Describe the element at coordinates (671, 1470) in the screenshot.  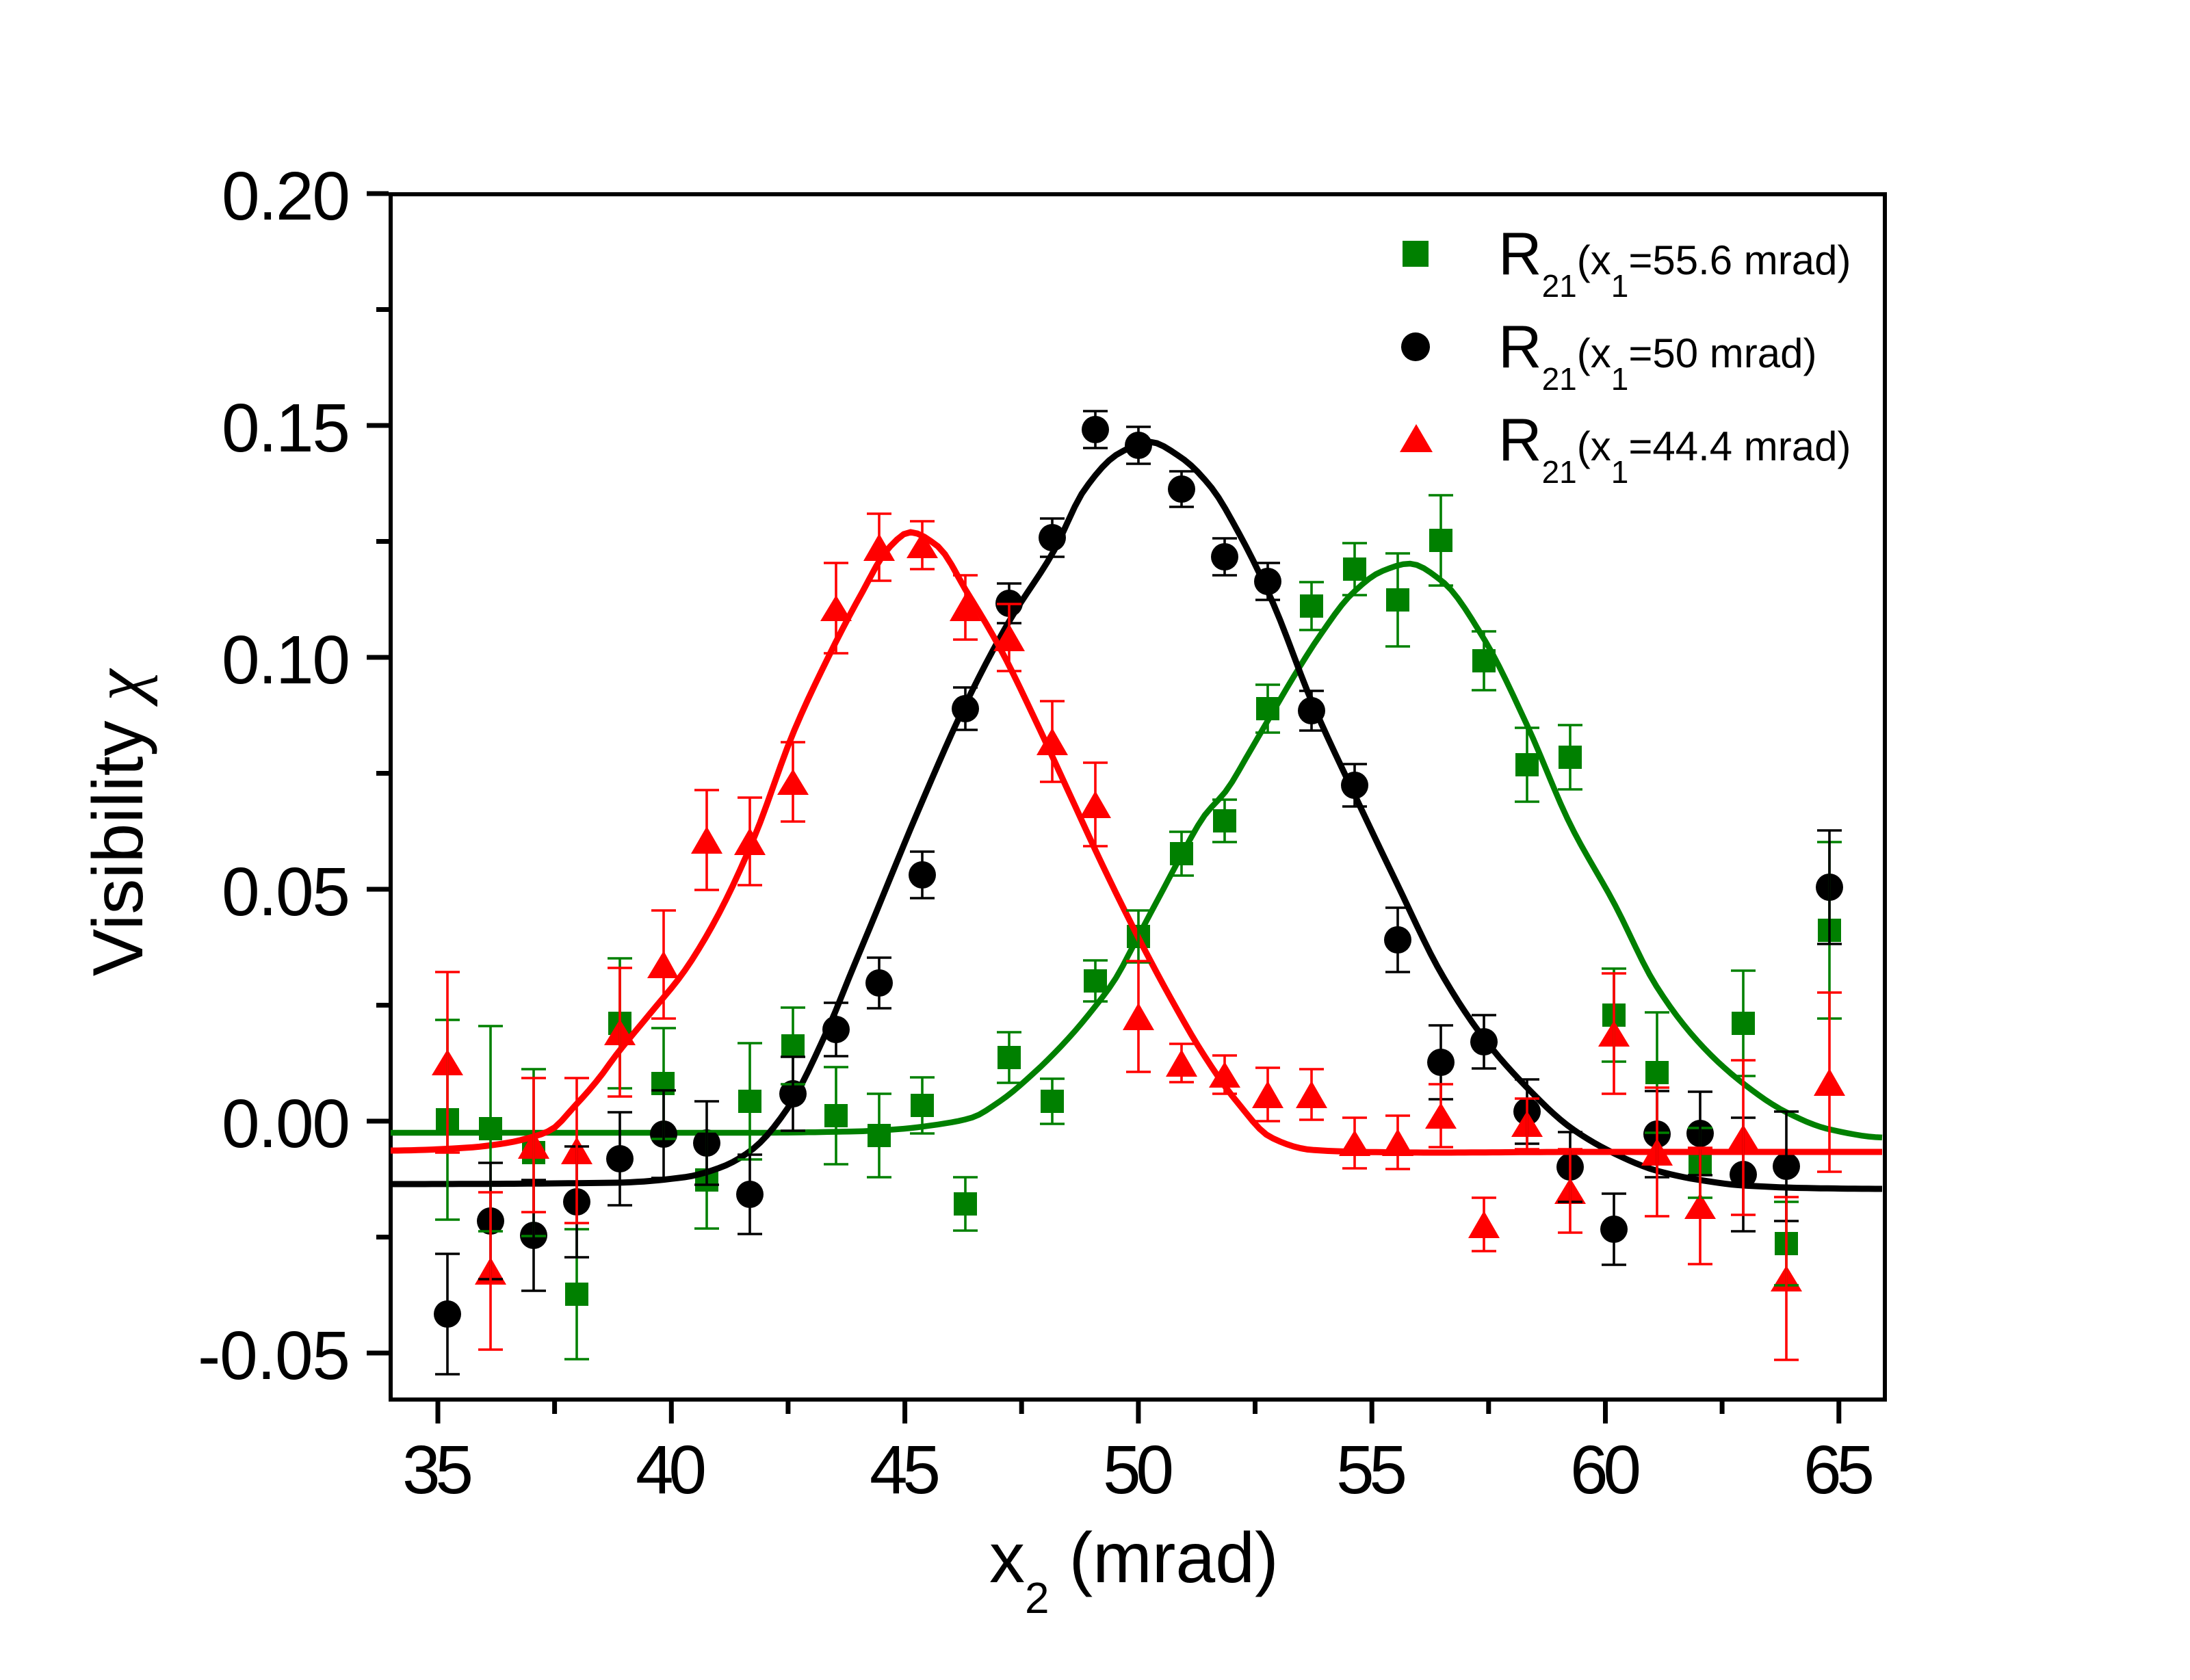
I see `svg-text: 40` at that location.